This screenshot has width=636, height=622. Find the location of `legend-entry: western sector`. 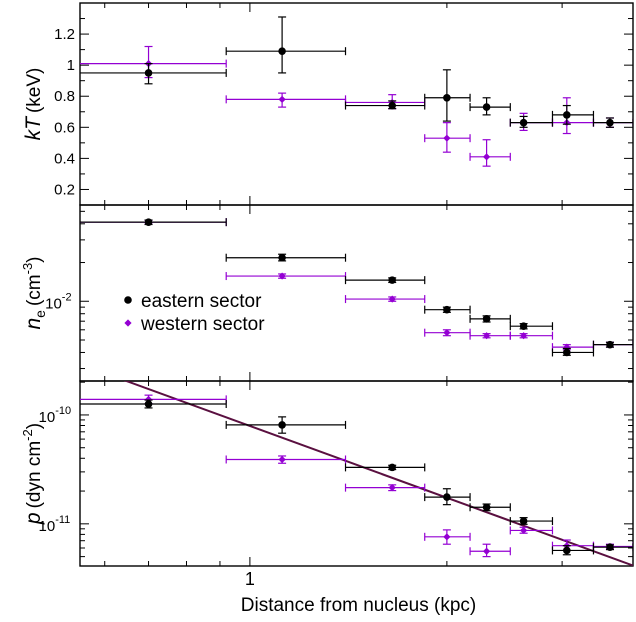

legend-entry: western sector is located at coordinates (194, 324).